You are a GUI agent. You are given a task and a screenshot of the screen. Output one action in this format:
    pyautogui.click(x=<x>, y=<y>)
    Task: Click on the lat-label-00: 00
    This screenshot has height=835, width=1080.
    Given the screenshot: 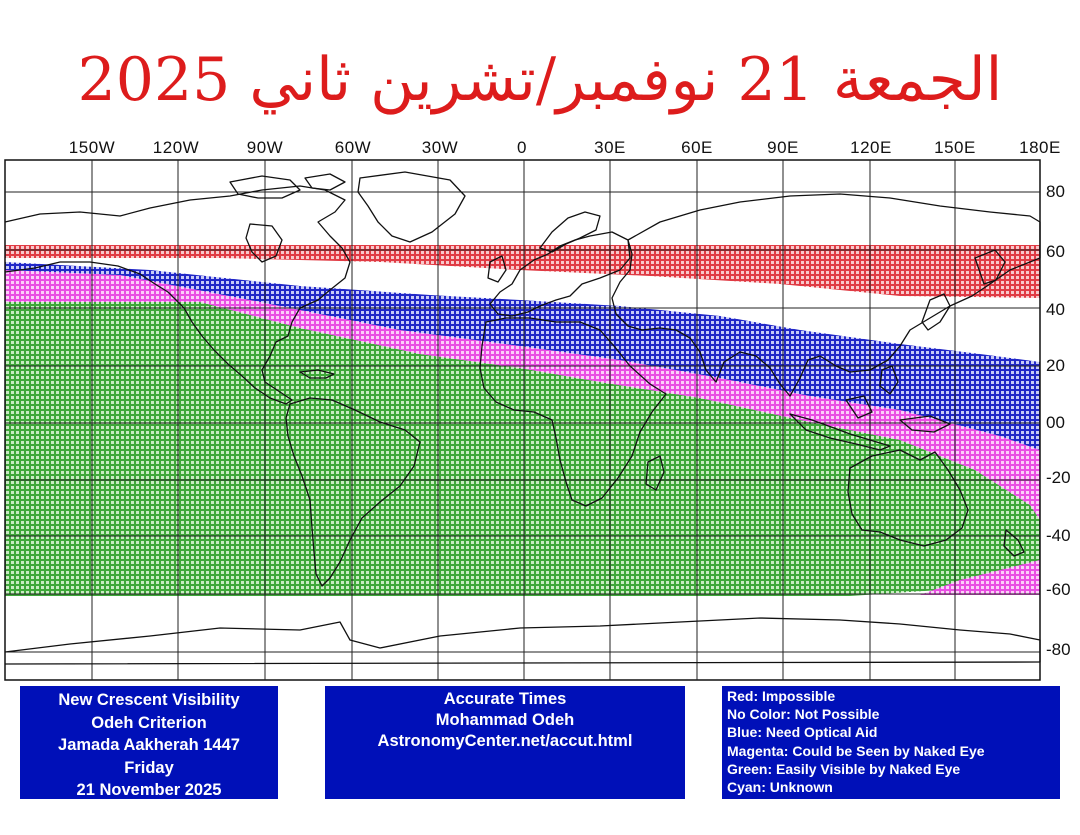 What is the action you would take?
    pyautogui.click(x=1055, y=422)
    